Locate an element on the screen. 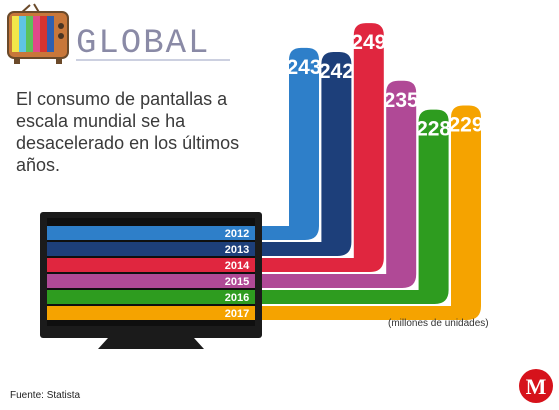  tv-band-2012 is located at coordinates (151, 233).